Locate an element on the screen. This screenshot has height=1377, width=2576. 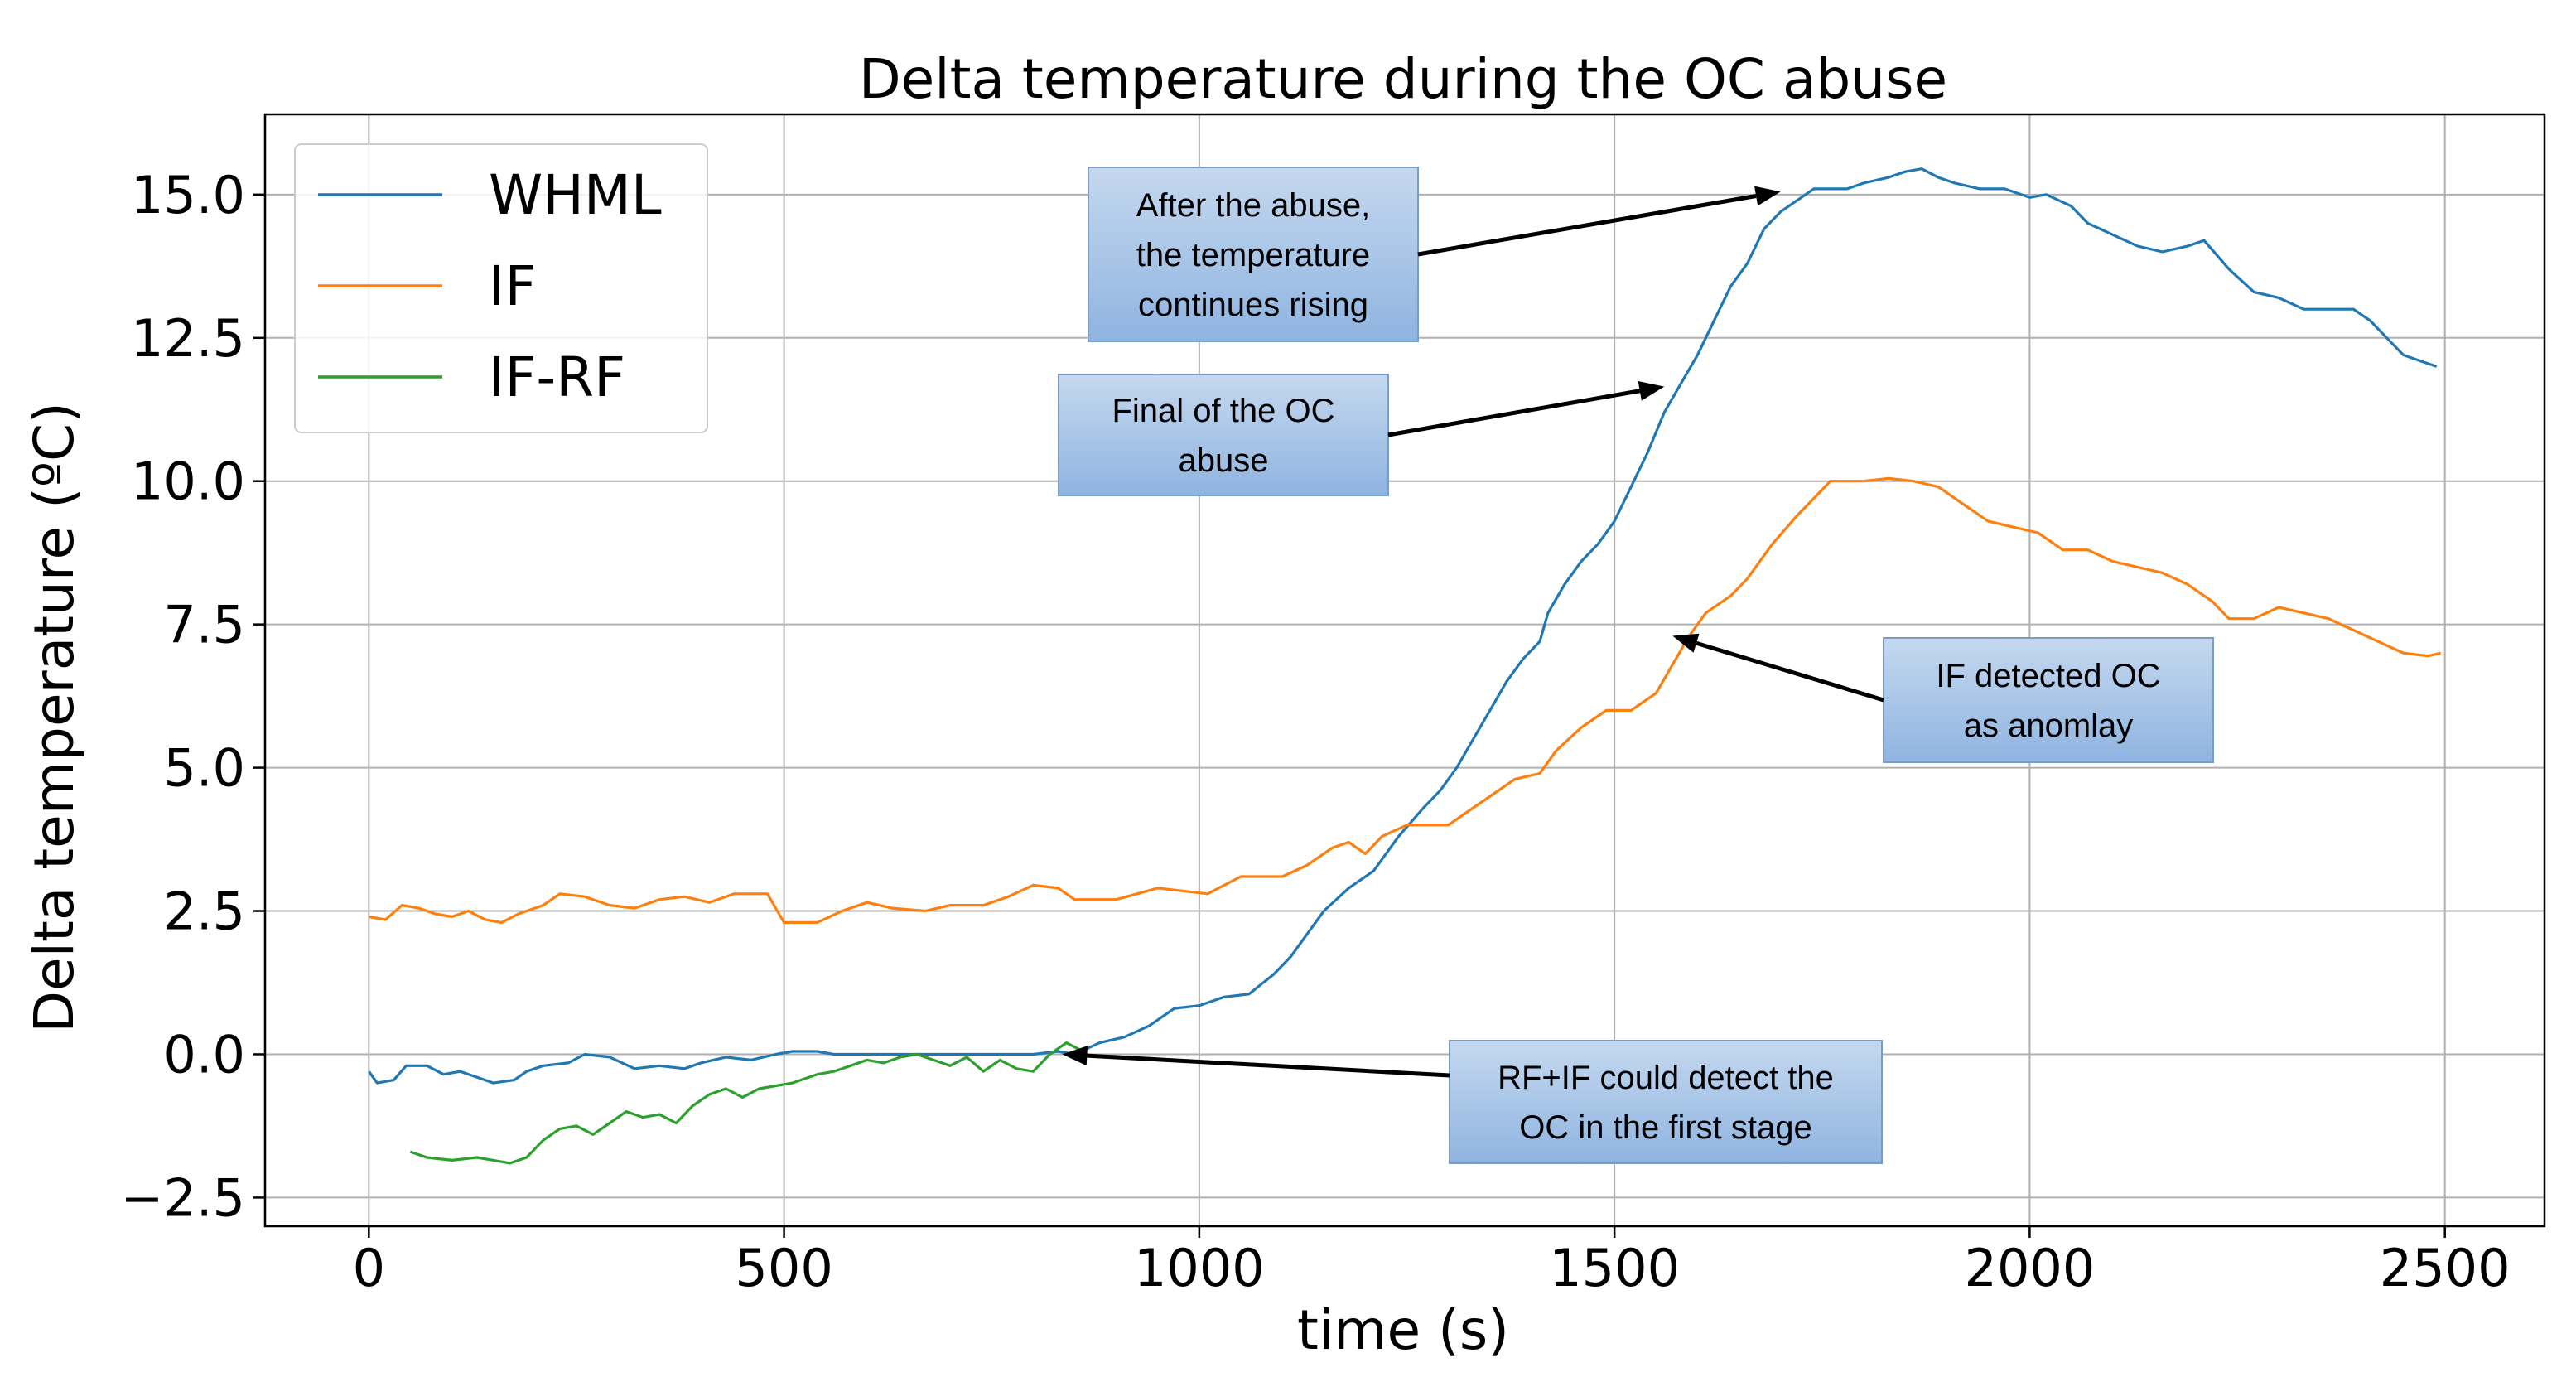
series-line-if-rf is located at coordinates (746, 1103).